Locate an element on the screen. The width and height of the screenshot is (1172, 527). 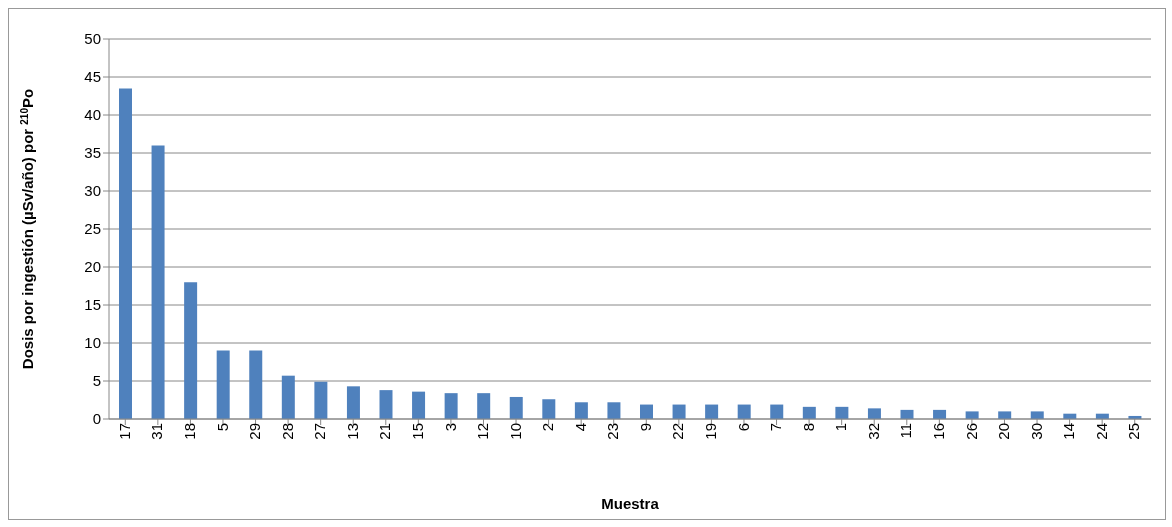
y-tick-label: 20 is located at coordinates (92, 267).